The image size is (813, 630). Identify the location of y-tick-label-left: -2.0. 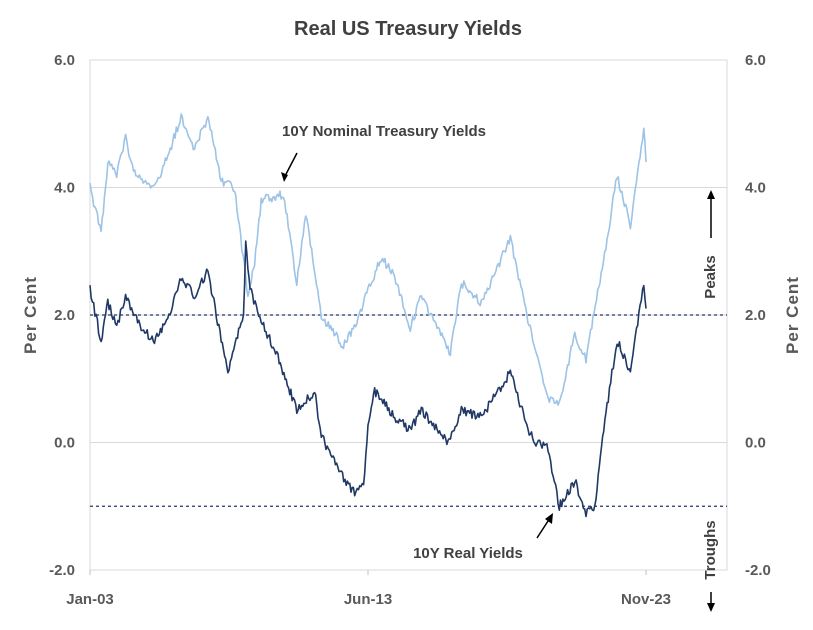
(62, 570).